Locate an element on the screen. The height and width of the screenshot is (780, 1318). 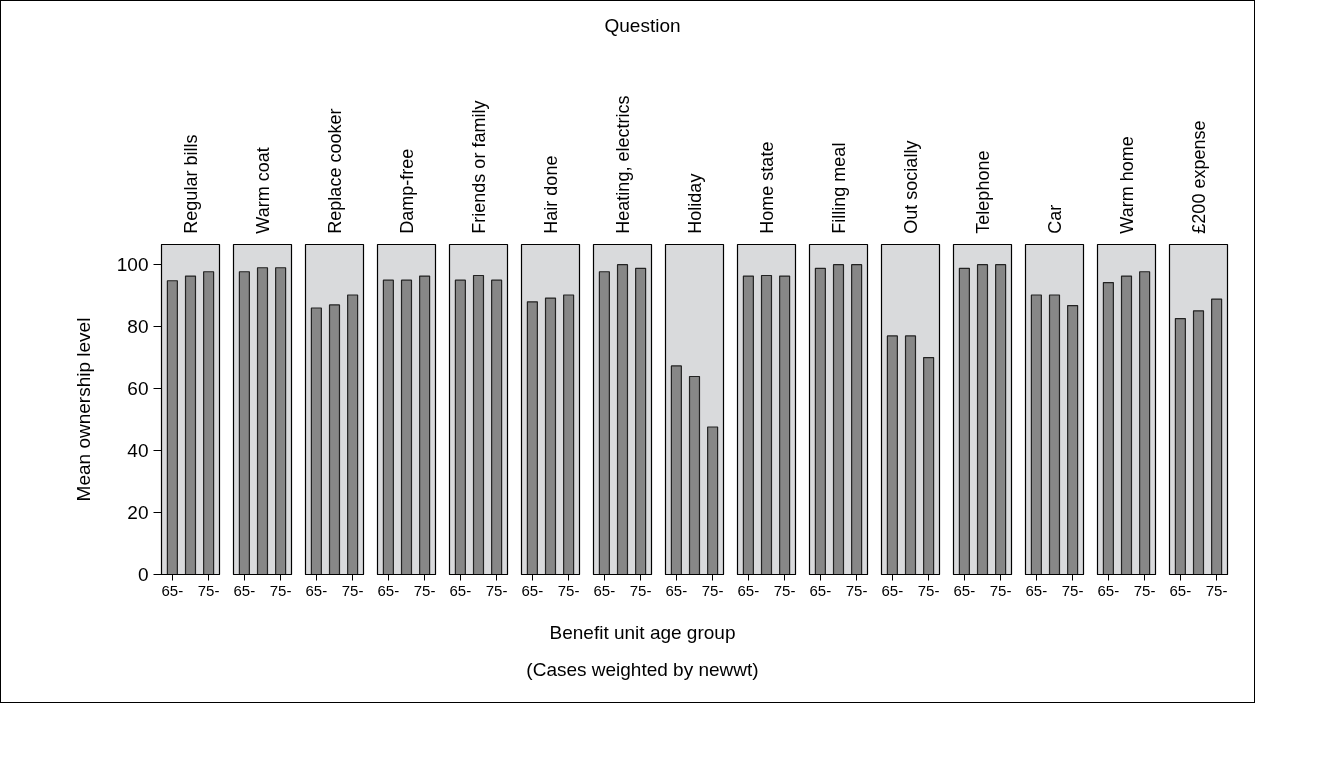
chart-title: £200 expense is located at coordinates (1198, 177).